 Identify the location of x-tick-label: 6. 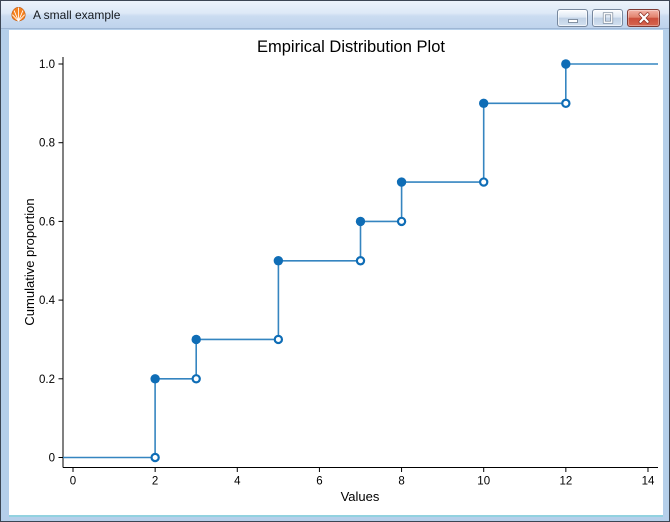
(319, 482).